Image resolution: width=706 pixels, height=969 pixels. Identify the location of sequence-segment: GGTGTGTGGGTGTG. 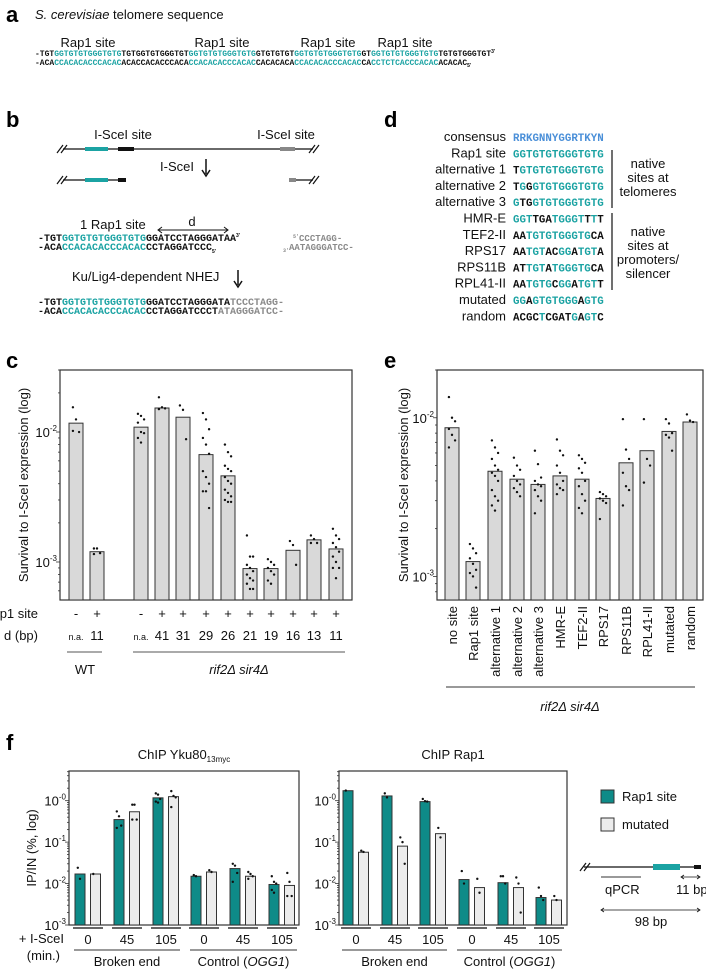
(558, 155).